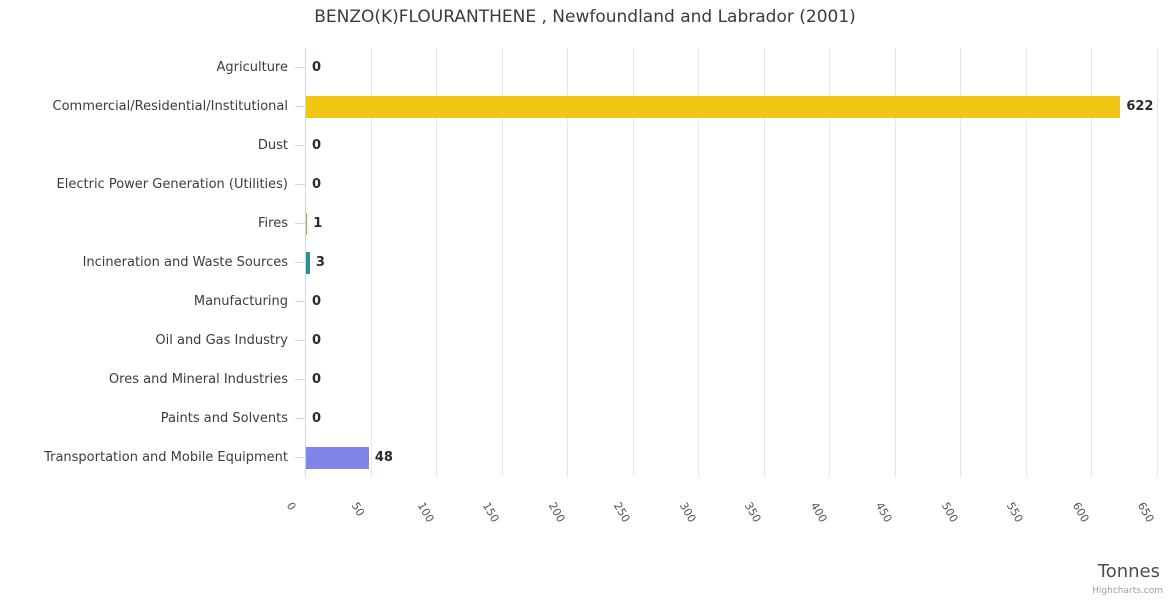  I want to click on bar-transportation-and-mobile-equipment, so click(337, 457).